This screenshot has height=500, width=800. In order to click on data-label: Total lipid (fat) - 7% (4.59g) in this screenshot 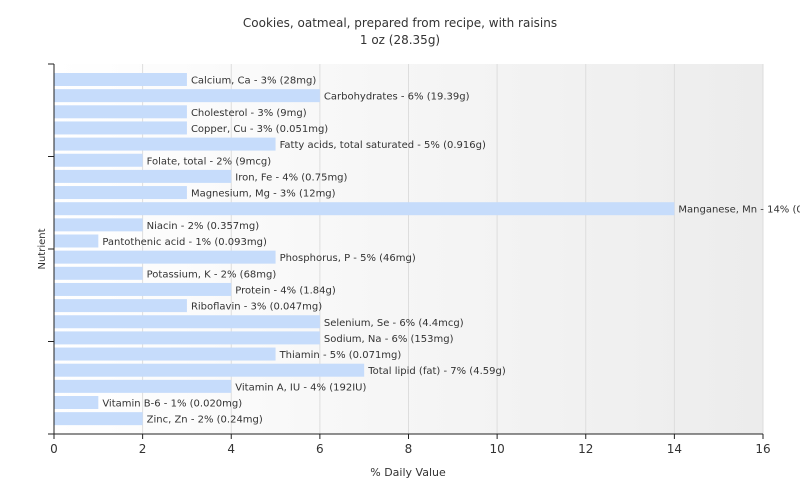, I will do `click(436, 371)`.